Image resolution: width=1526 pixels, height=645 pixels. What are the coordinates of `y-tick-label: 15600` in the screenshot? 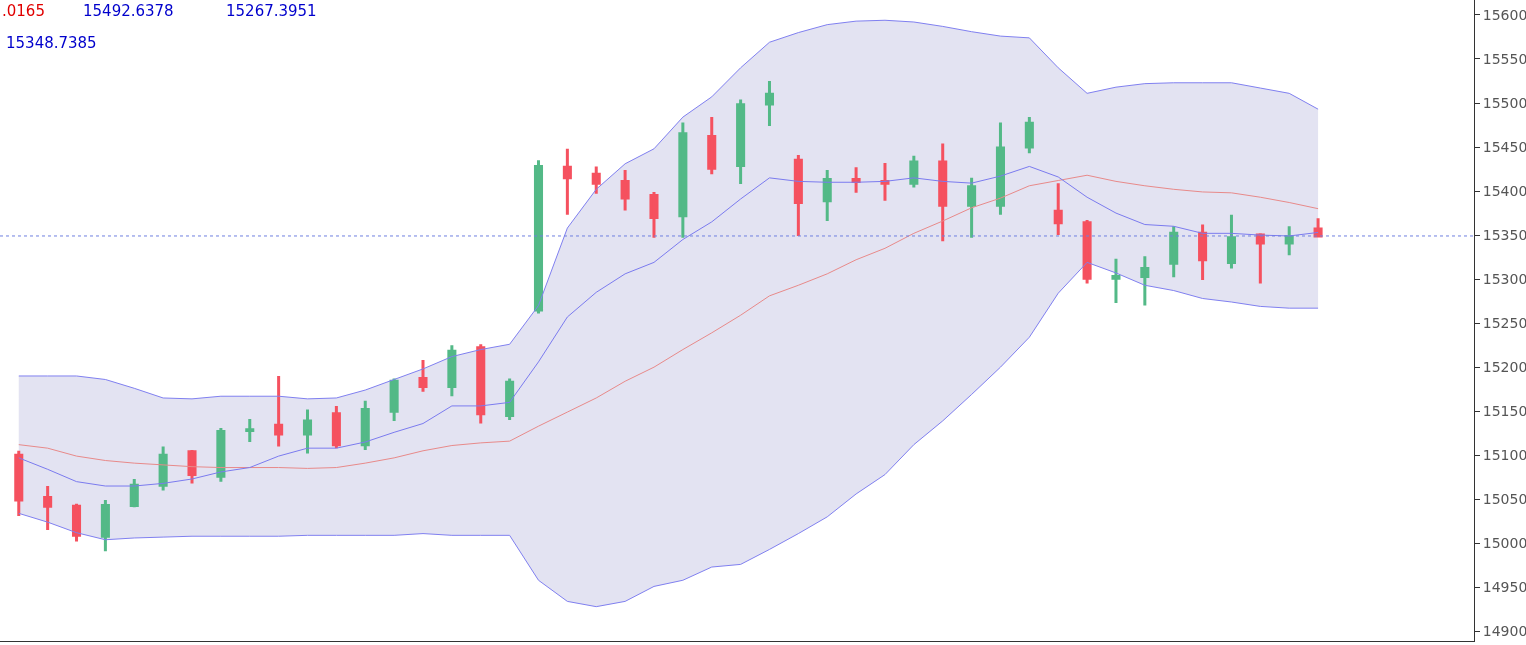 It's located at (1504, 14).